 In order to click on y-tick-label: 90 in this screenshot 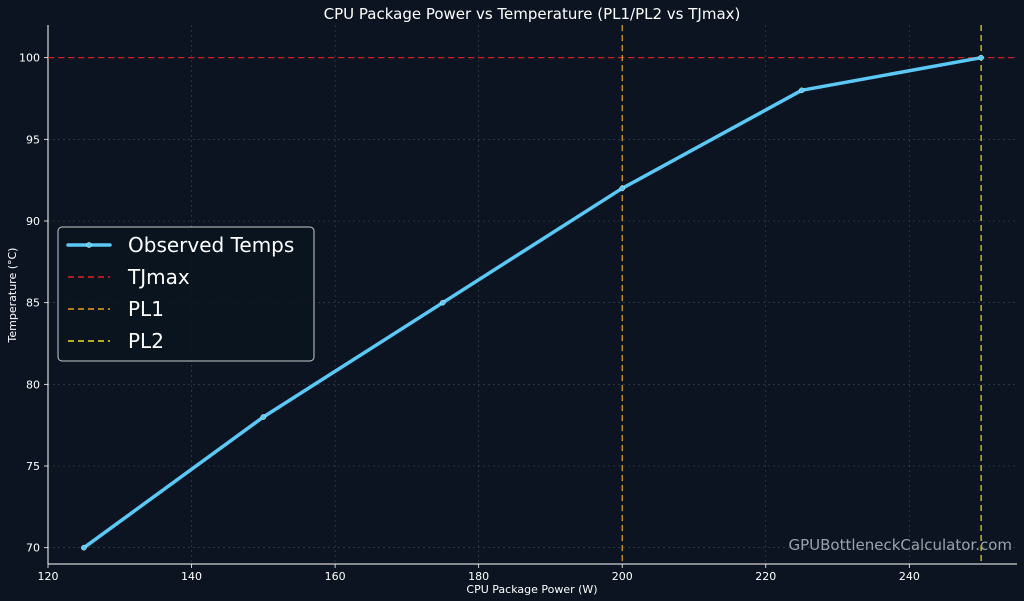, I will do `click(33, 221)`.